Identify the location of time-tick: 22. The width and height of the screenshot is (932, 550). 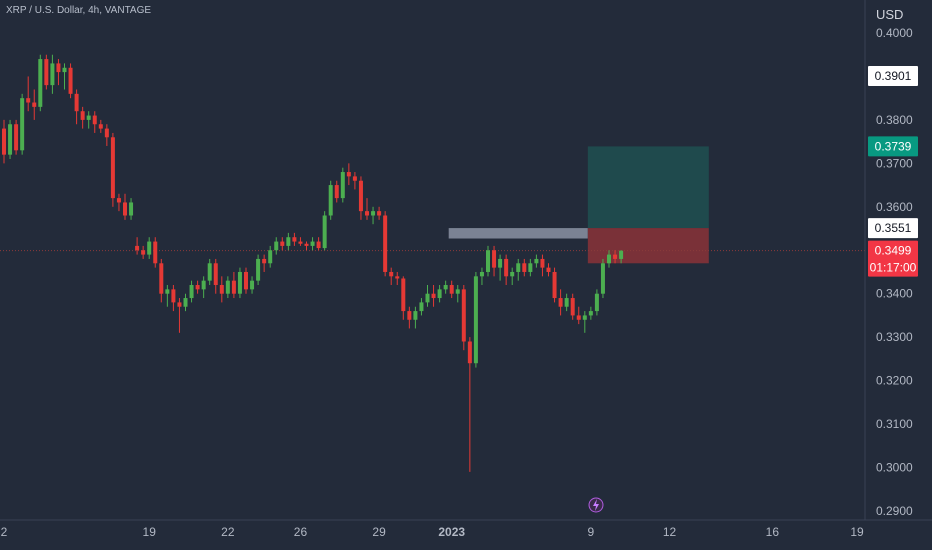
(228, 532).